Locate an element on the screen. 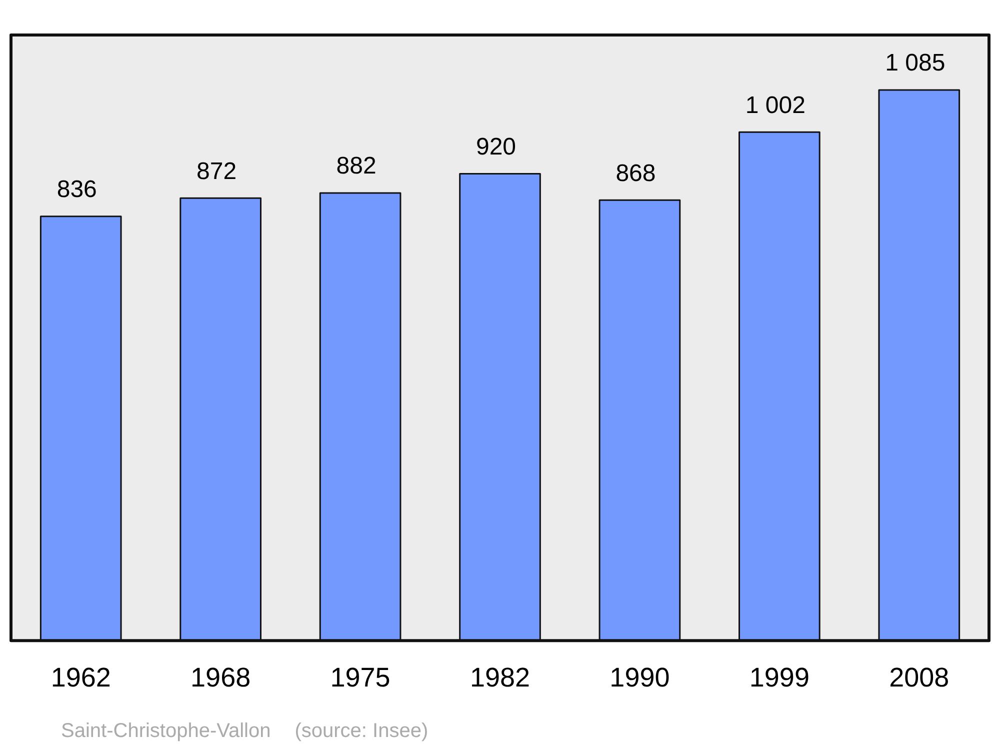 This screenshot has height=747, width=1000. x-tick-label: 1975 is located at coordinates (360, 677).